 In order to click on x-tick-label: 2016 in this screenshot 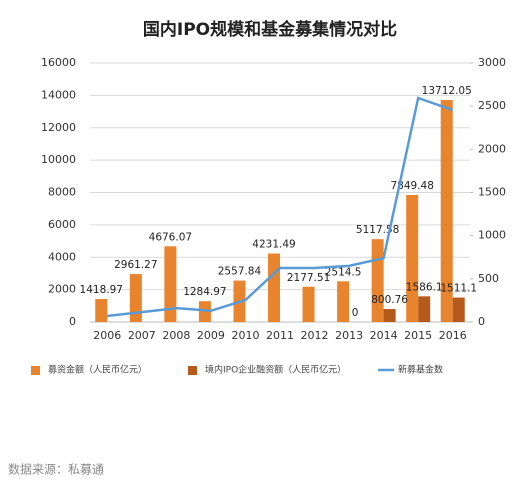, I will do `click(453, 335)`.